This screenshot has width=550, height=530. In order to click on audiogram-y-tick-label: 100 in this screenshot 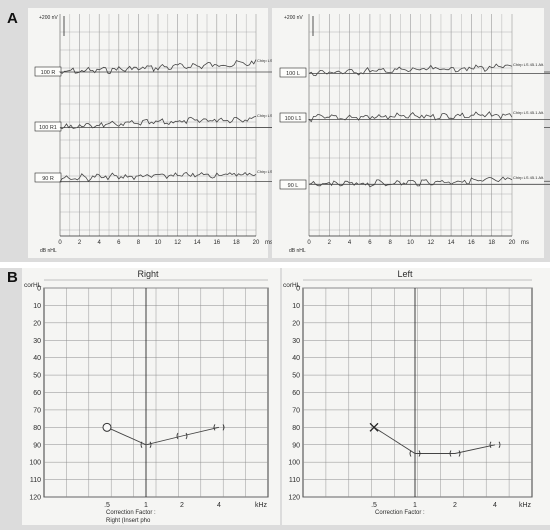, I will do `click(35, 463)`.